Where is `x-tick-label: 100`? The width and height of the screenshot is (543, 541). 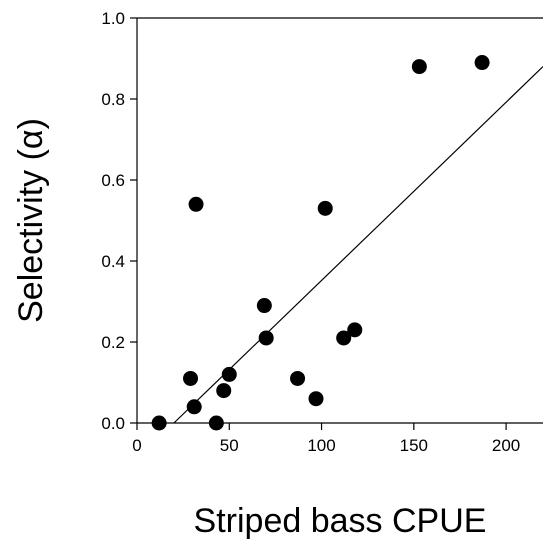
x-tick-label: 100 is located at coordinates (321, 445).